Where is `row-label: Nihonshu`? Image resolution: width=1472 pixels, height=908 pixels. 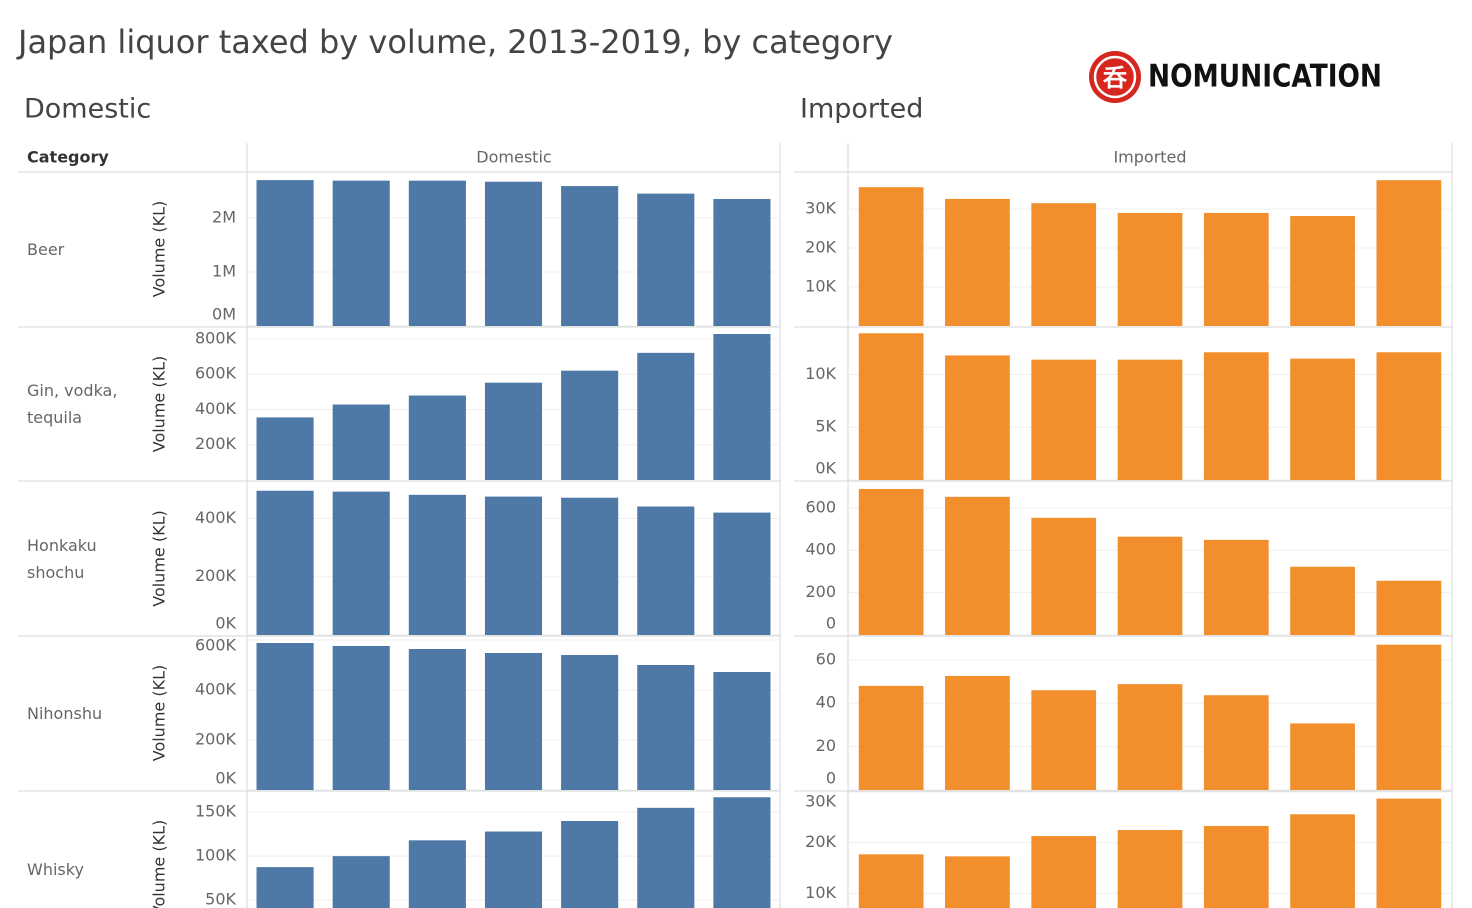 row-label: Nihonshu is located at coordinates (65, 713).